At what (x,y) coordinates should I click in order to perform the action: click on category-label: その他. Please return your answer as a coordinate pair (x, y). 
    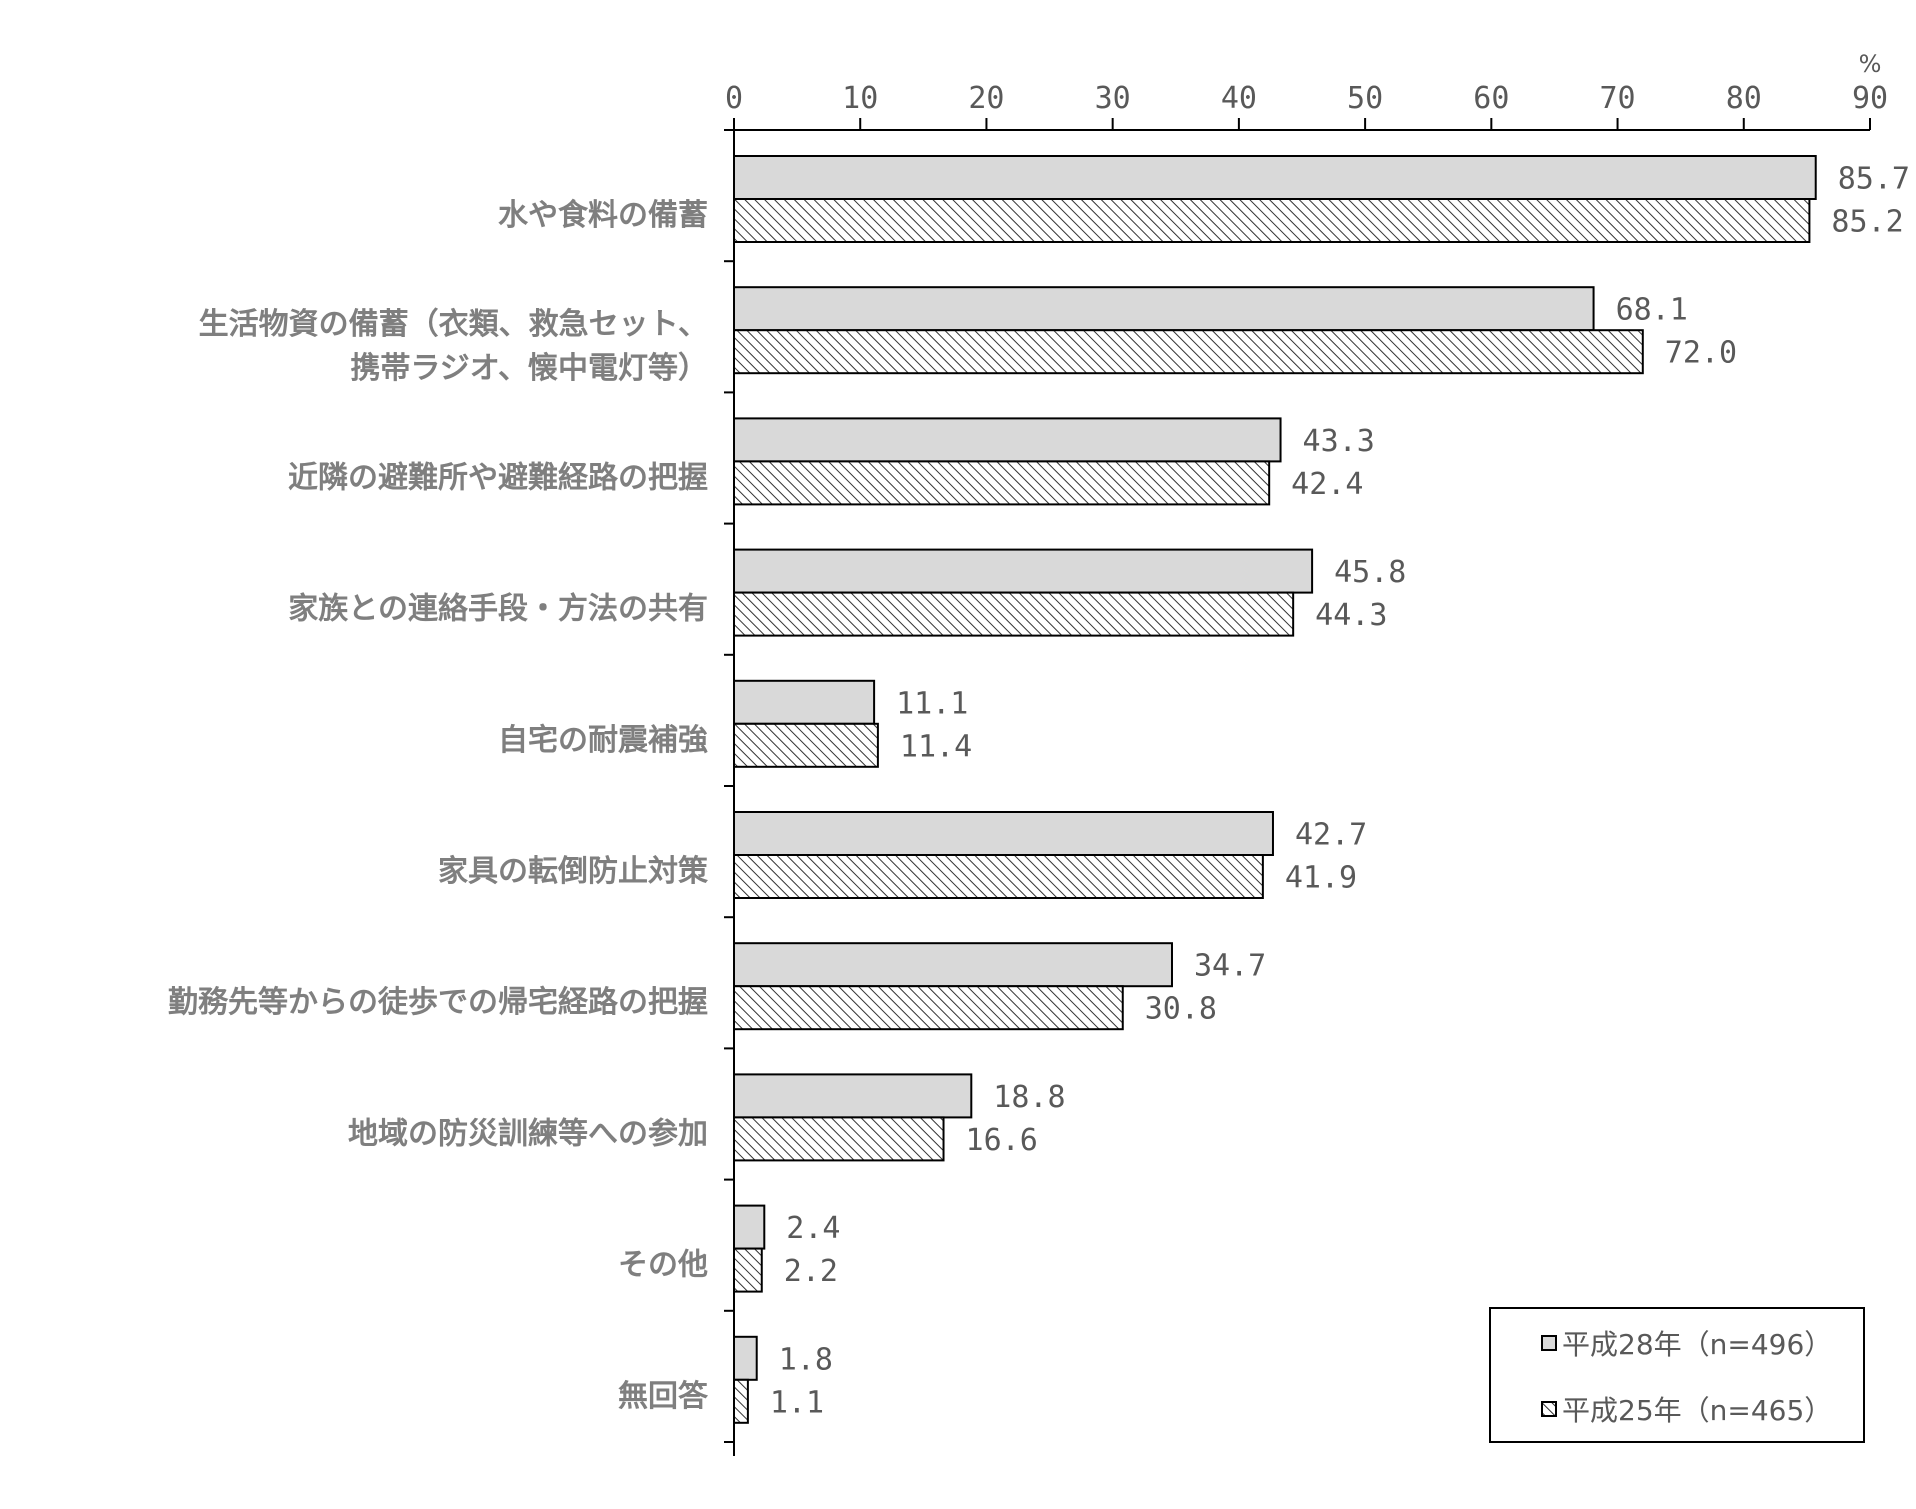
    Looking at the image, I should click on (663, 1265).